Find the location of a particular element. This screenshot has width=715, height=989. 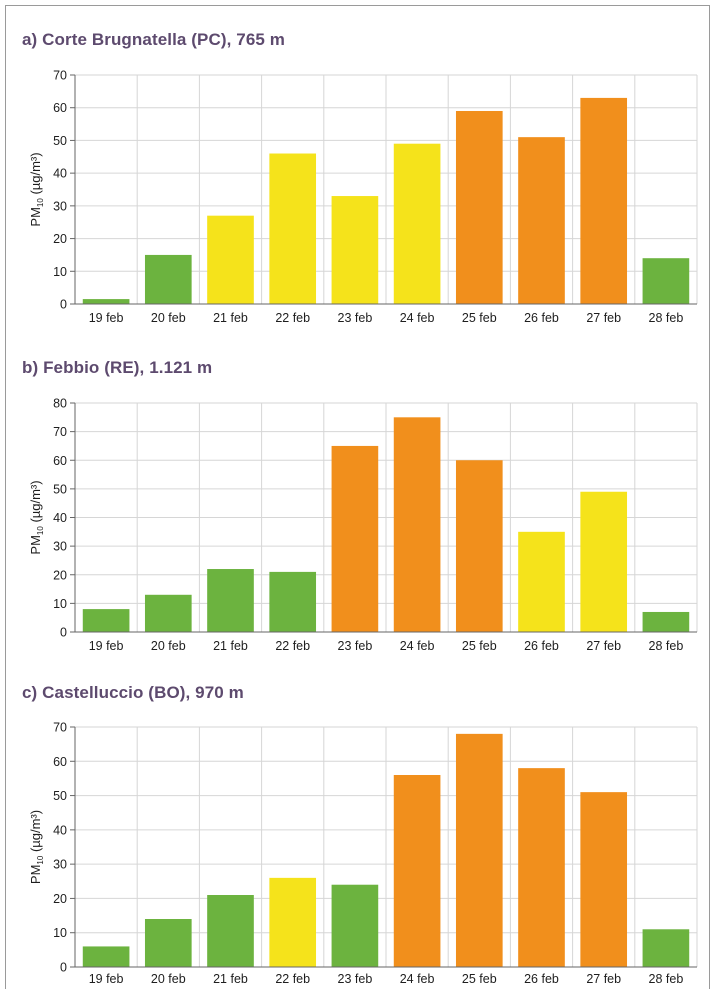

chart-a-xtick-label: 20 feb is located at coordinates (168, 318).